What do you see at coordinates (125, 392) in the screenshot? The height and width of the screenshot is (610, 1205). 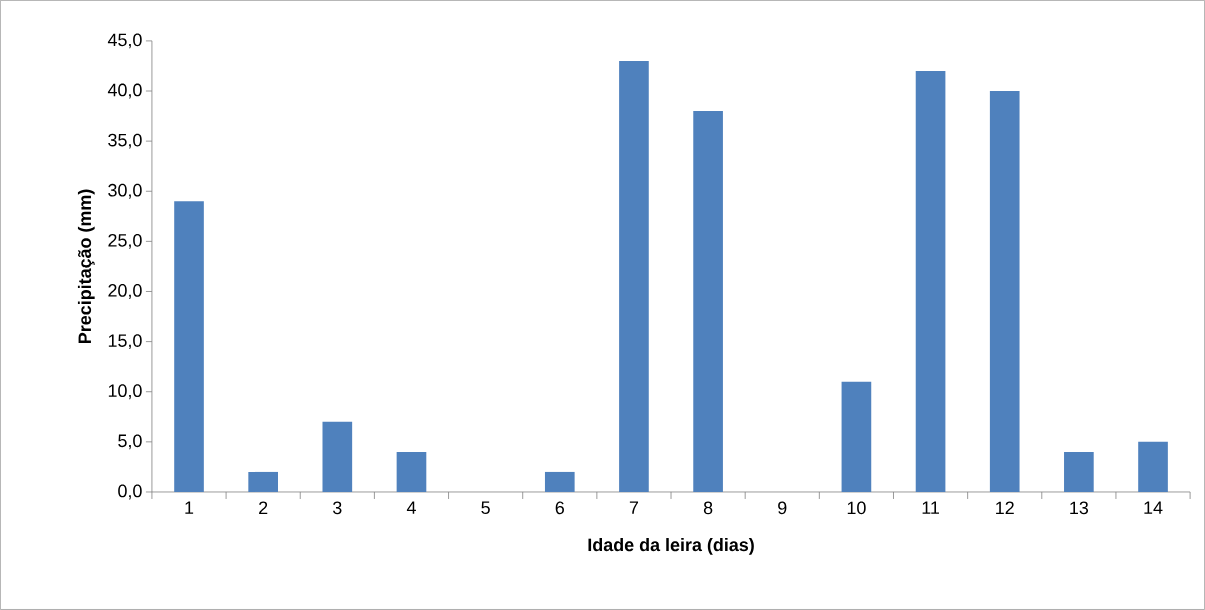 I see `y-tick-label: 10,0` at bounding box center [125, 392].